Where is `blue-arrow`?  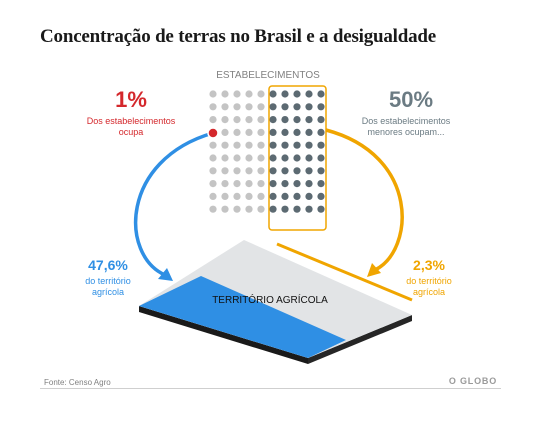
blue-arrow is located at coordinates (174, 204).